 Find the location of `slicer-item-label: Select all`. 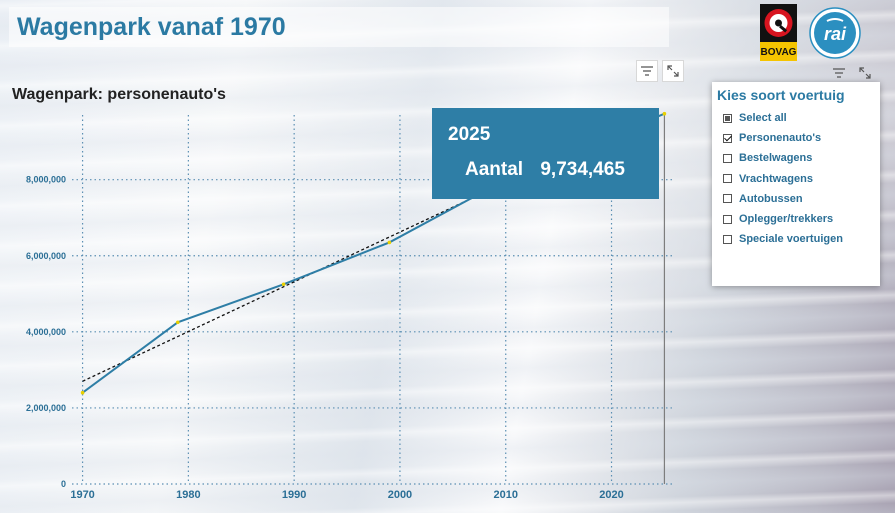

slicer-item-label: Select all is located at coordinates (763, 118).